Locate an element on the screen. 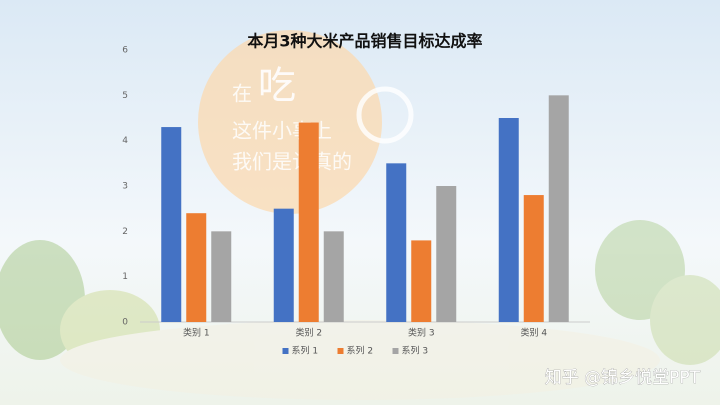 This screenshot has width=720, height=405. y-tick-label: 1 is located at coordinates (125, 277).